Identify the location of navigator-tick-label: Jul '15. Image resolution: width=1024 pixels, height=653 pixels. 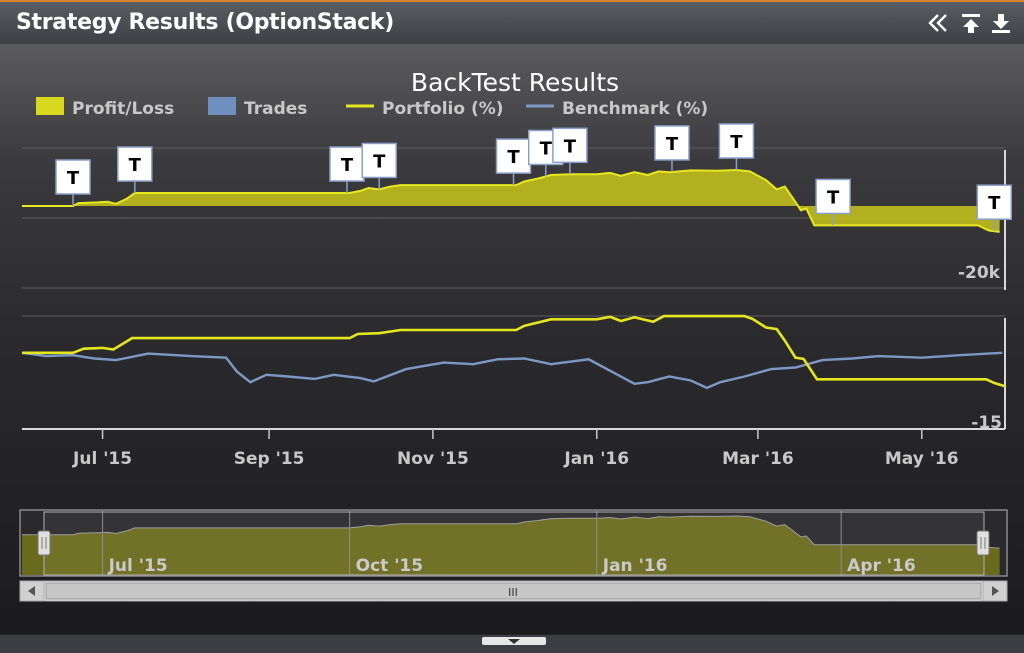
(138, 566).